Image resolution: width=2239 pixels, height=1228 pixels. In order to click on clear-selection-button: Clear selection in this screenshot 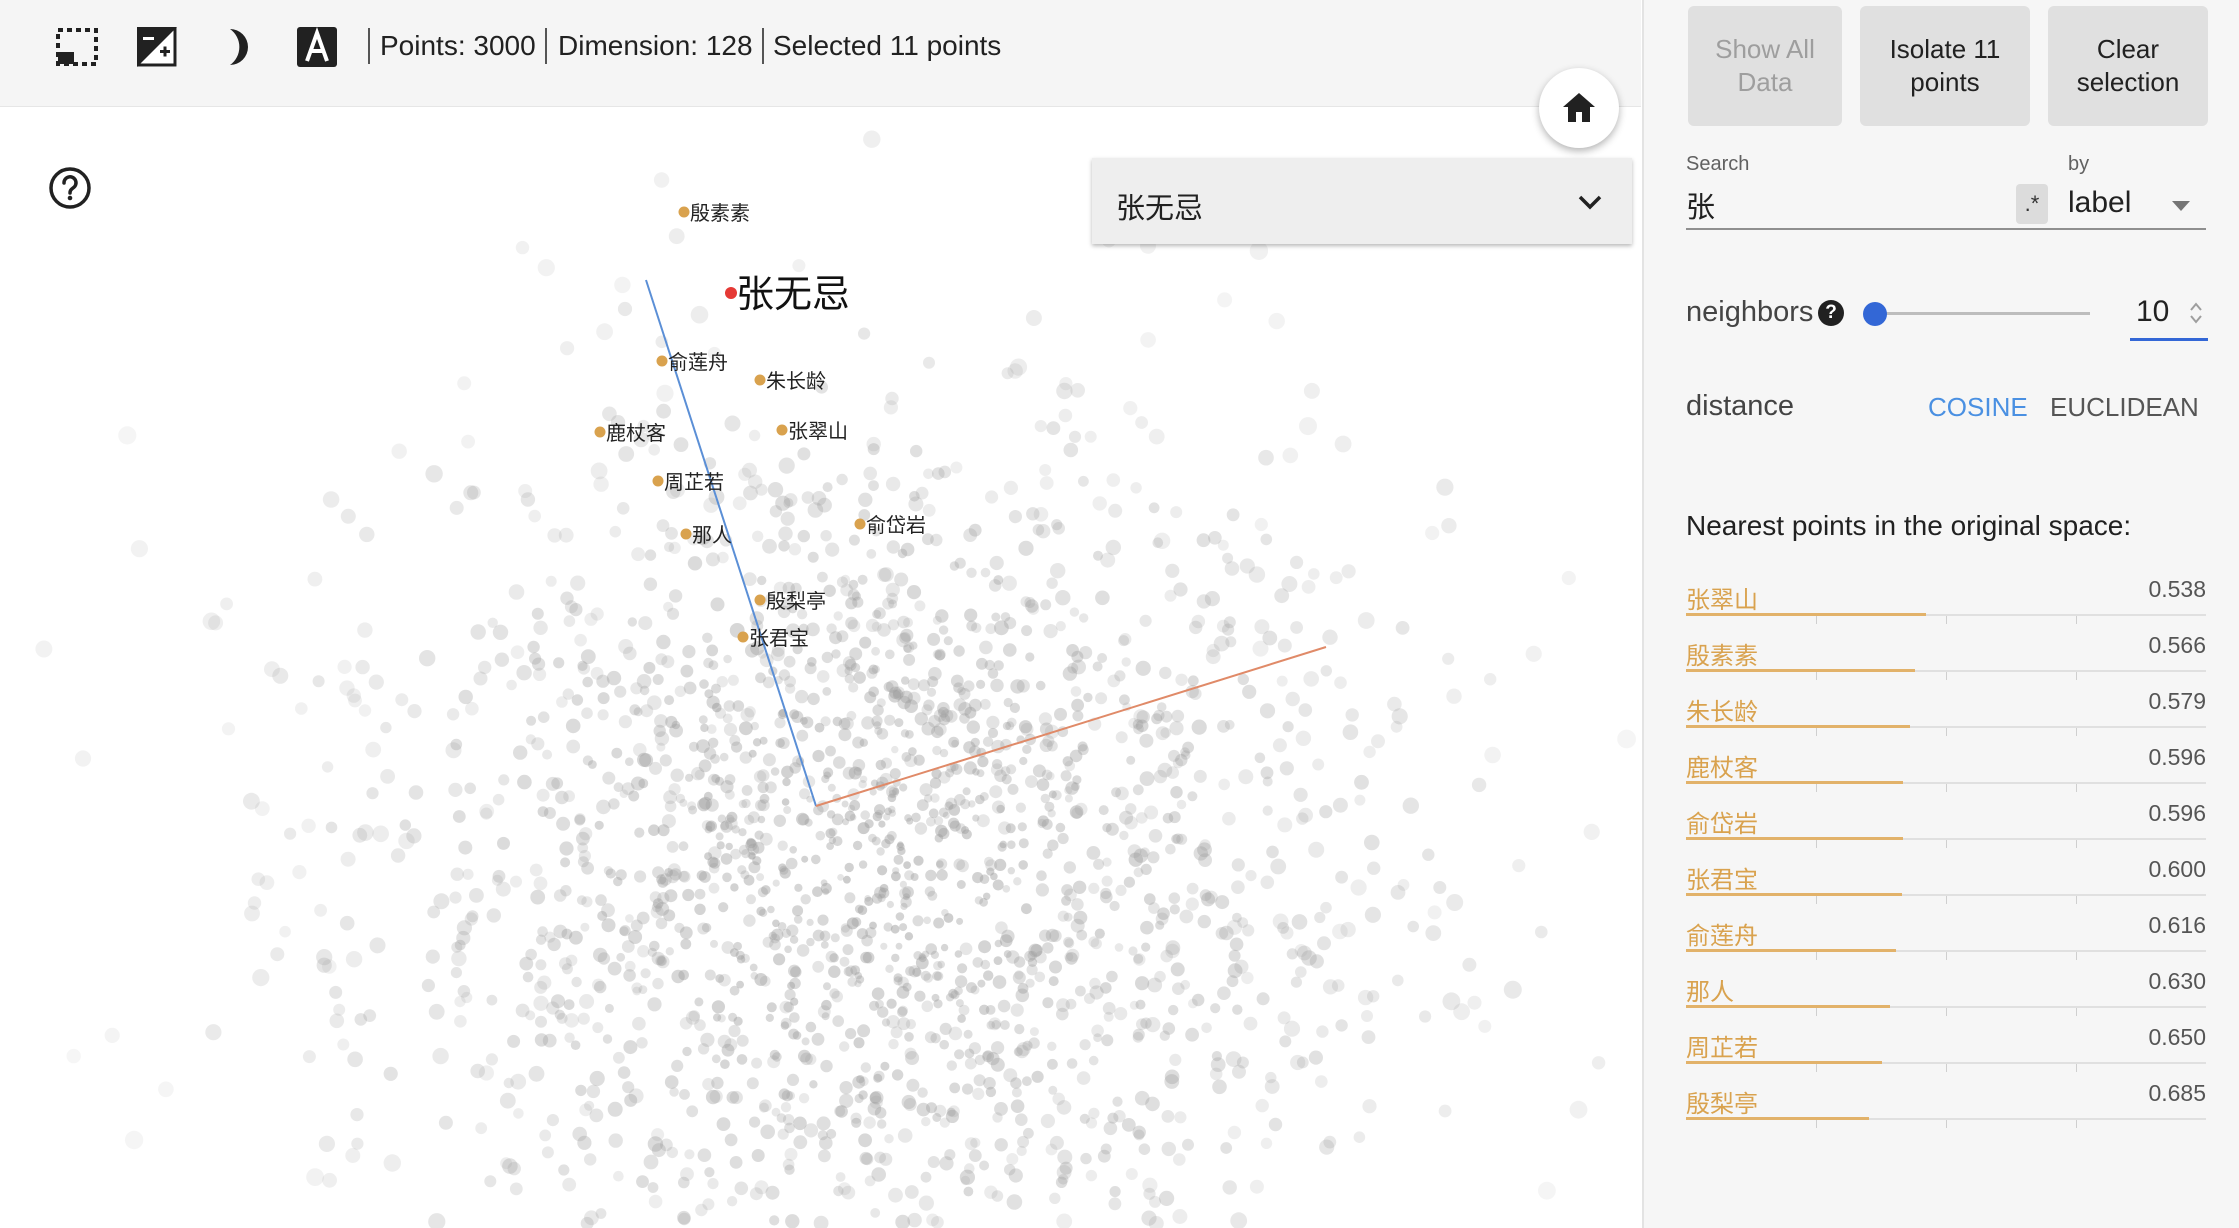, I will do `click(2128, 66)`.